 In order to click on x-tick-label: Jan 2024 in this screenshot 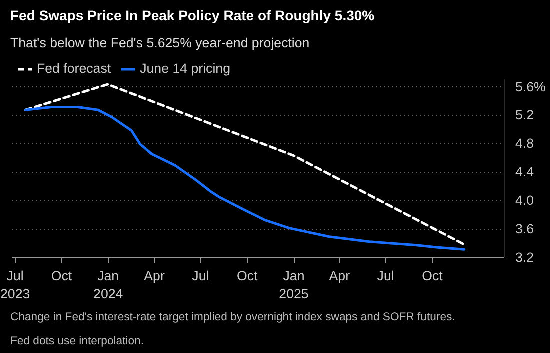, I will do `click(109, 285)`.